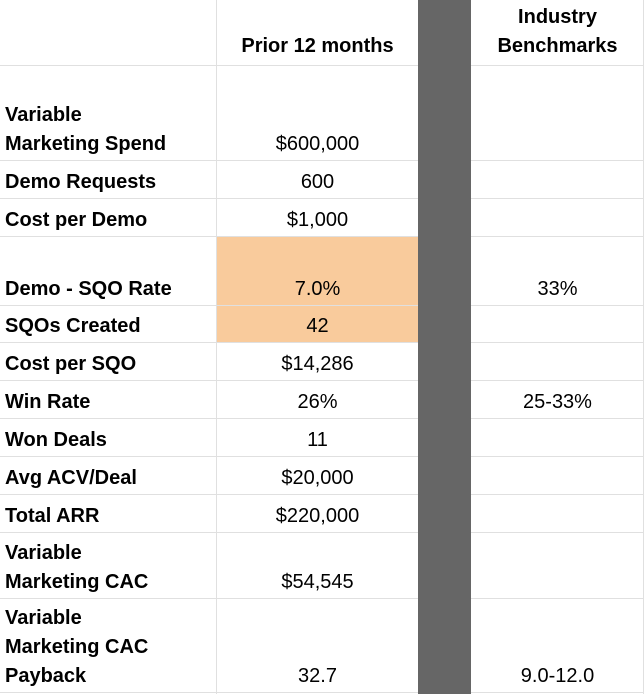  I want to click on benchmark-variable-marketing-cac-payback: 9.0-12.0, so click(557, 645).